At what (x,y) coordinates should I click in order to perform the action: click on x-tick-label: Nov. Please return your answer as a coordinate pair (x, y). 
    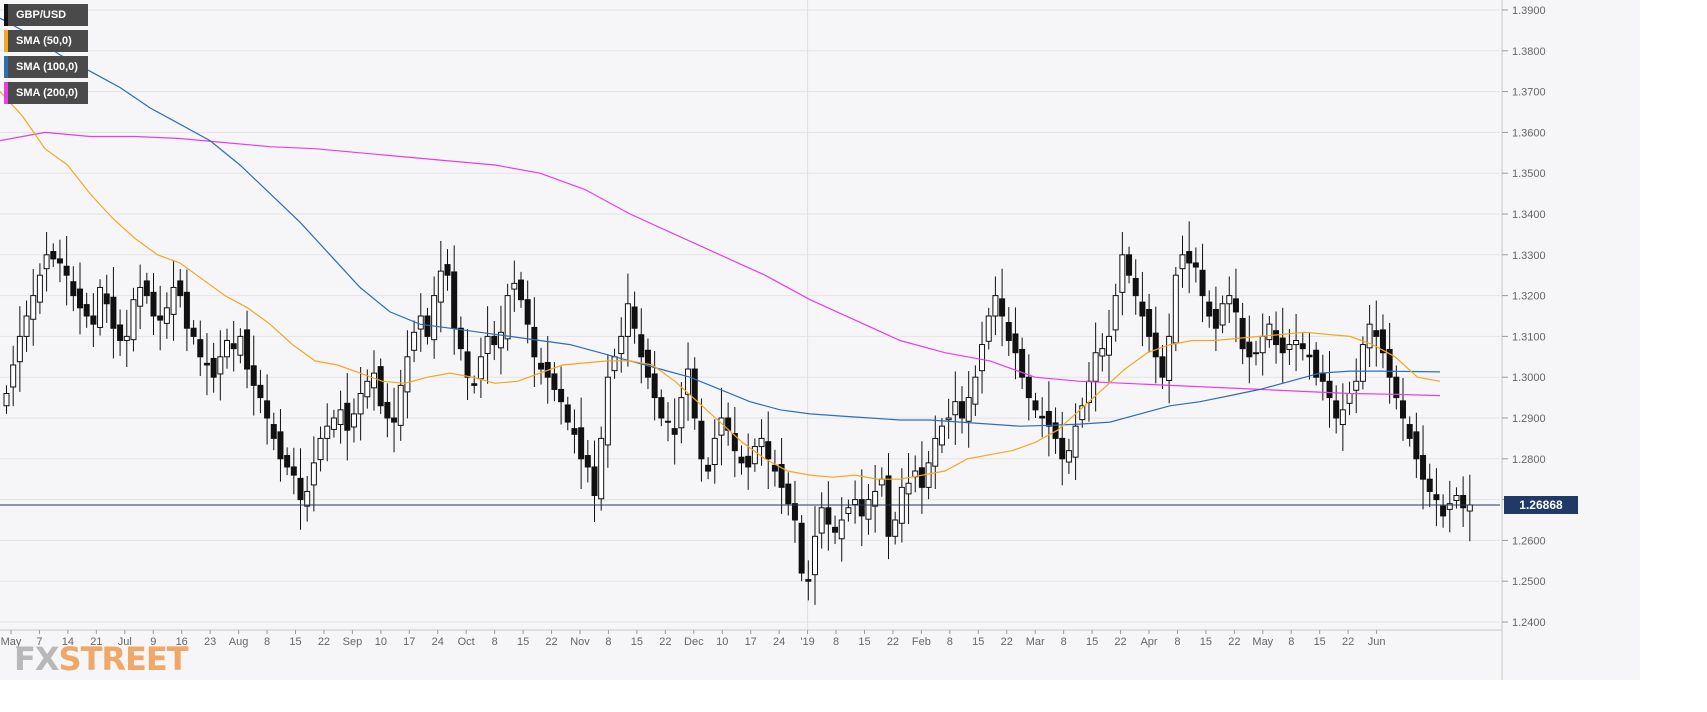
    Looking at the image, I should click on (580, 642).